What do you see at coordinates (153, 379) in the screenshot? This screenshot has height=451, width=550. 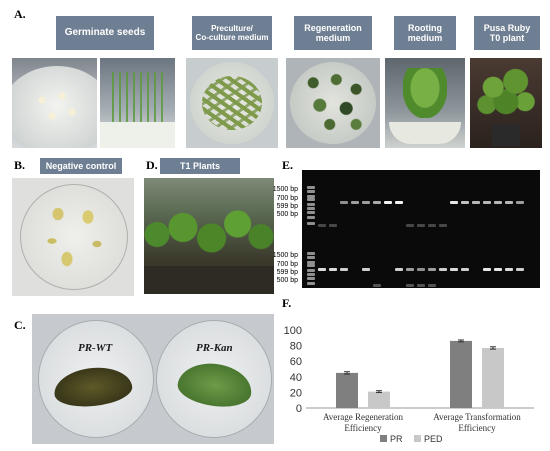 I see `photo-kanamycin-plates: PR-WT PR-Kan` at bounding box center [153, 379].